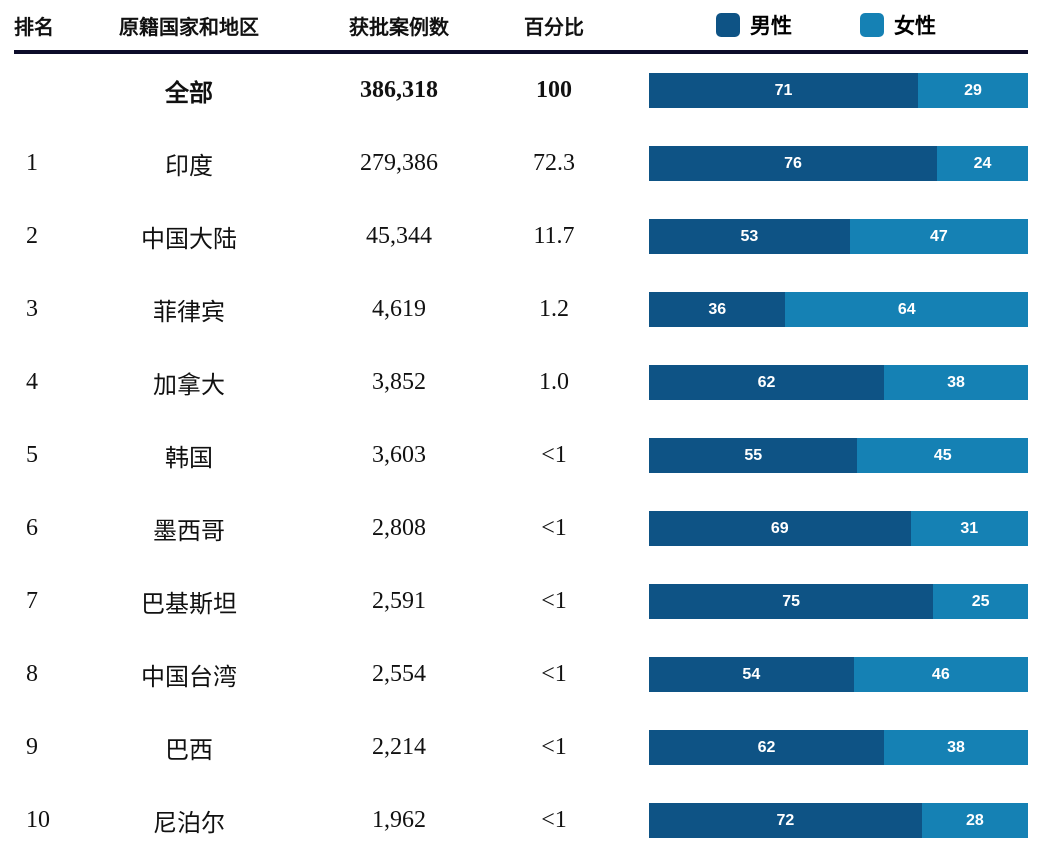 The height and width of the screenshot is (857, 1054). What do you see at coordinates (32, 455) in the screenshot?
I see `rank-cell: 5` at bounding box center [32, 455].